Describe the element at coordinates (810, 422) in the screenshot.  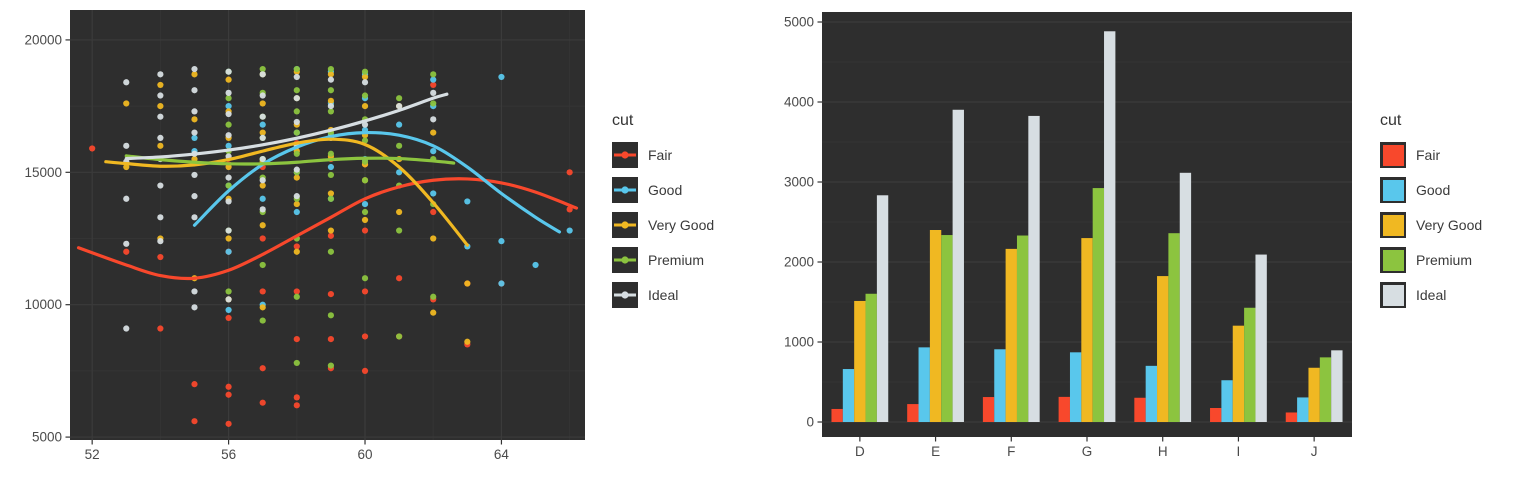
I see `svg-text: 0` at that location.